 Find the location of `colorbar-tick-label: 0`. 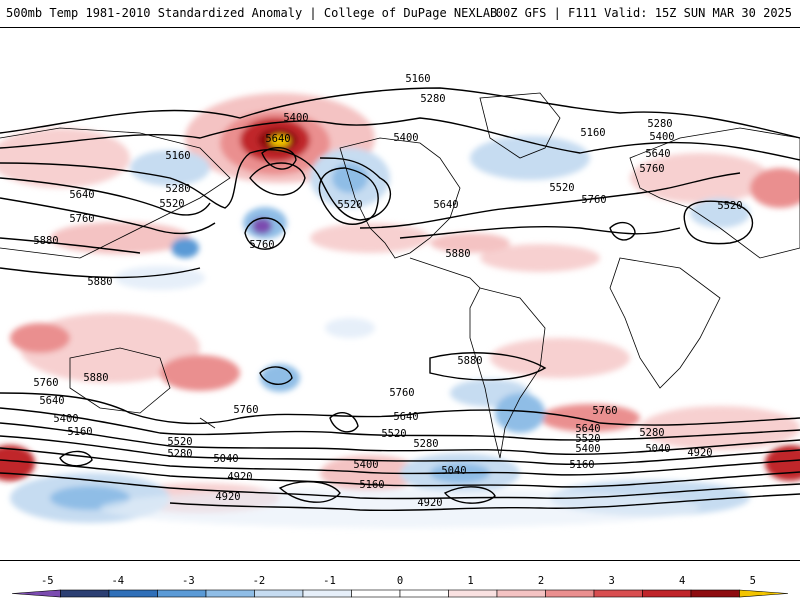

colorbar-tick-label: 0 is located at coordinates (400, 581).